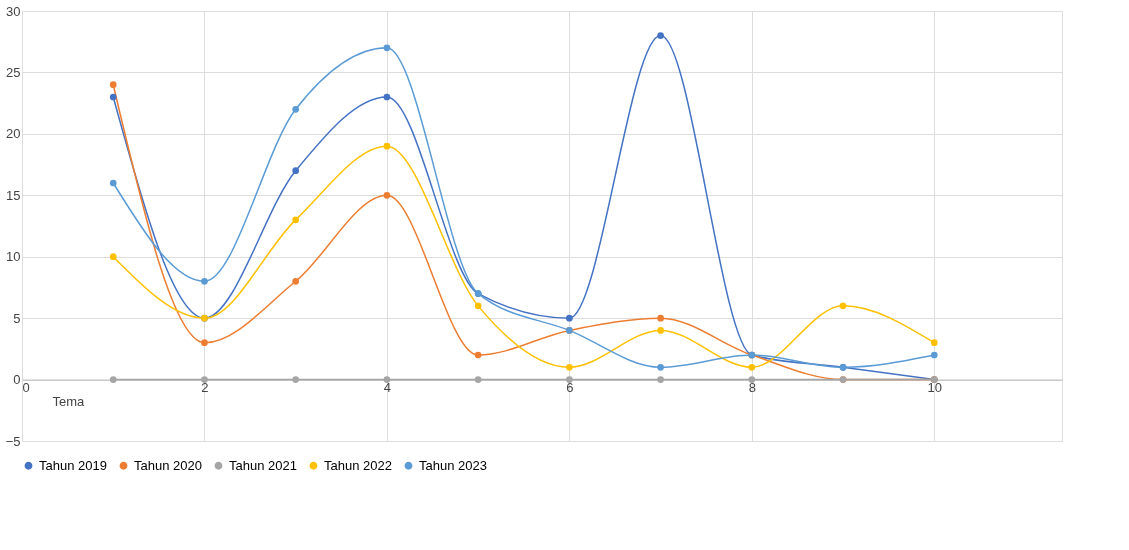 This screenshot has height=550, width=1129. I want to click on y-tick-label: 30, so click(13, 11).